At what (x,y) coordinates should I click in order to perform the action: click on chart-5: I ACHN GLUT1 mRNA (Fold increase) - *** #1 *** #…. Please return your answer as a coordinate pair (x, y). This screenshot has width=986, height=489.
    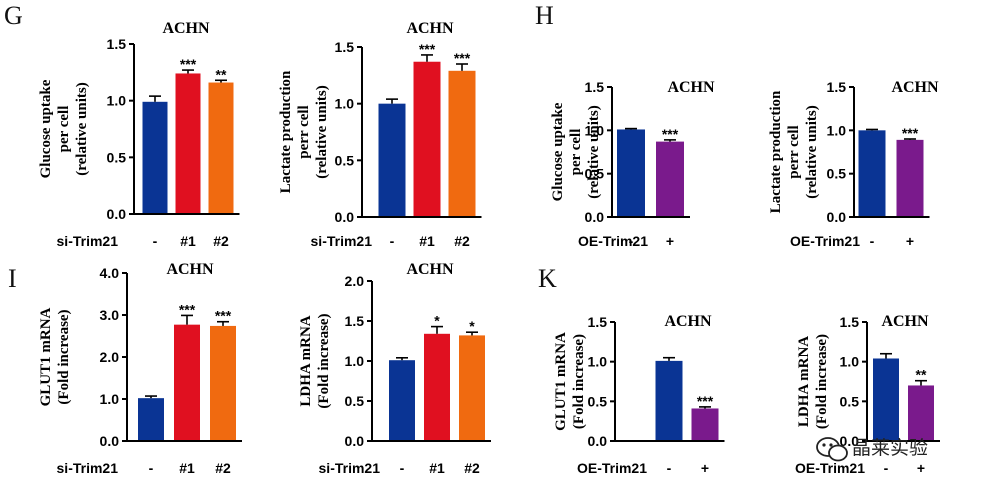
    Looking at the image, I should click on (125, 368).